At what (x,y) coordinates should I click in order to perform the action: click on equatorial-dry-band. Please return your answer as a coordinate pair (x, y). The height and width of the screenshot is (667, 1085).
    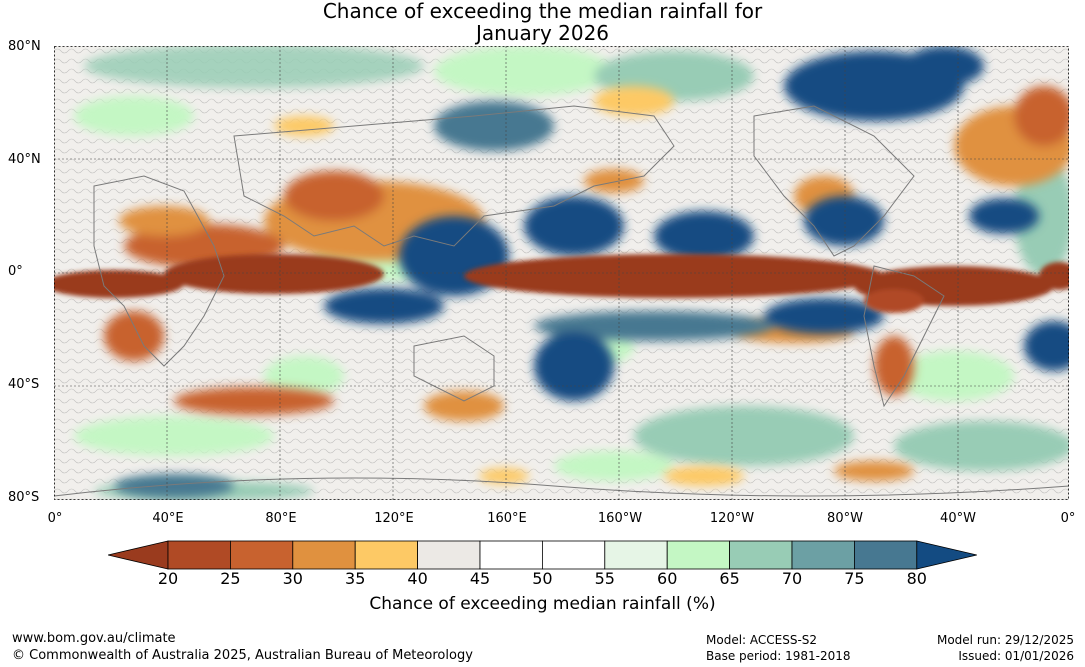
    Looking at the image, I should click on (561, 283).